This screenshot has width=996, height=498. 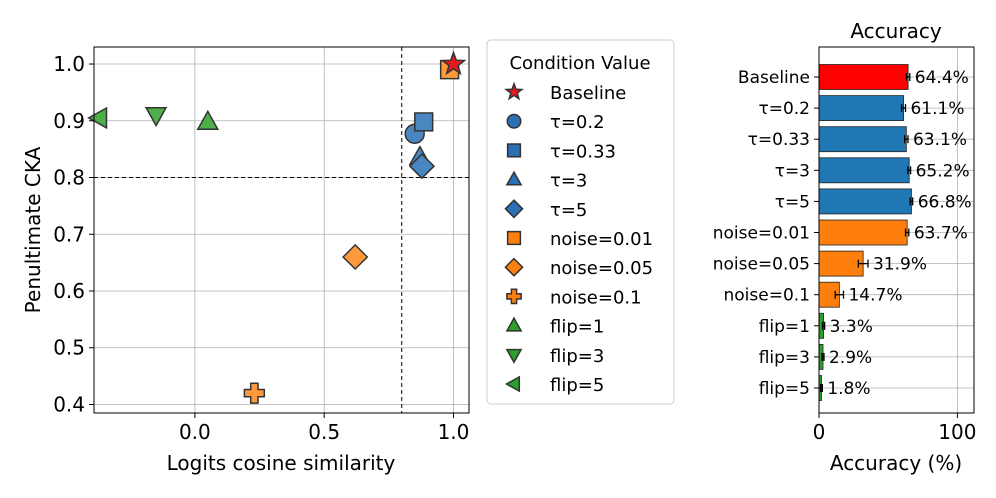 What do you see at coordinates (579, 63) in the screenshot?
I see `legend-title: Condition Value` at bounding box center [579, 63].